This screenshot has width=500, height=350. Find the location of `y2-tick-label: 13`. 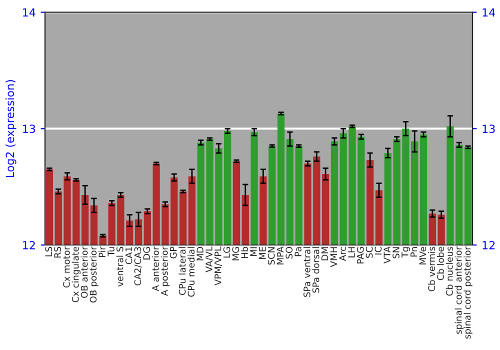

y2-tick-label: 13 is located at coordinates (488, 129).